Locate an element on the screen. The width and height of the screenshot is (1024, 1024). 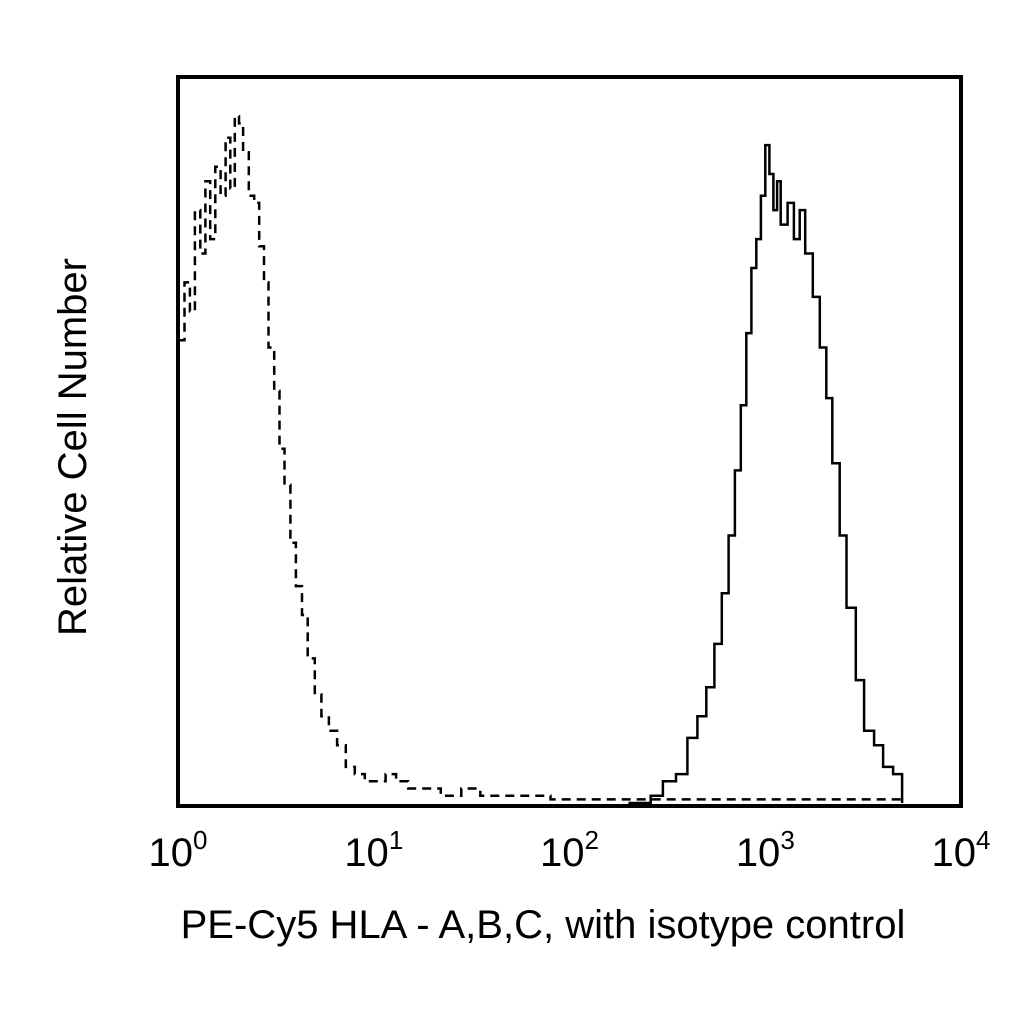
x-tick-exponent: 1 is located at coordinates (396, 840).